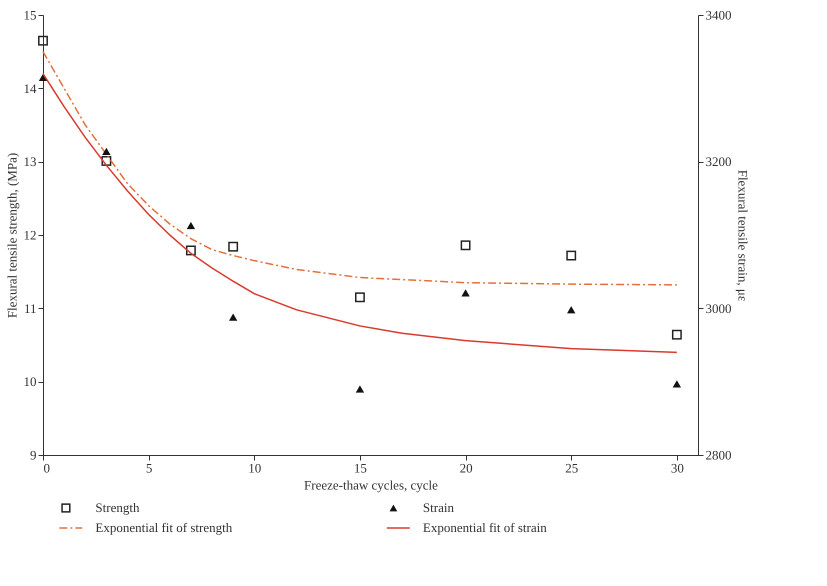 This screenshot has width=827, height=586. What do you see at coordinates (466, 468) in the screenshot?
I see `x-tick-label: 20` at bounding box center [466, 468].